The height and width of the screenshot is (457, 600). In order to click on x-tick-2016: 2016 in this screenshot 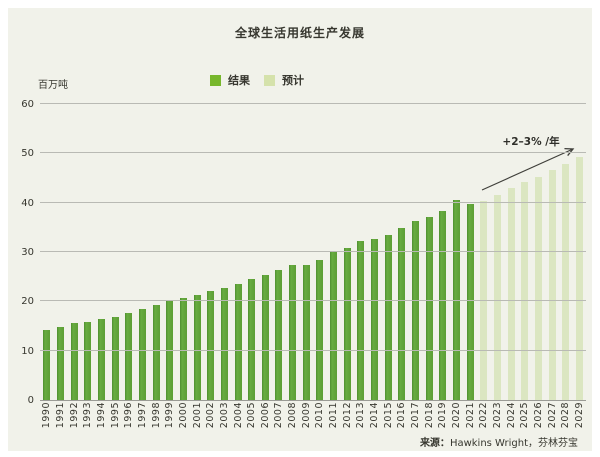, I will do `click(402, 415)`.